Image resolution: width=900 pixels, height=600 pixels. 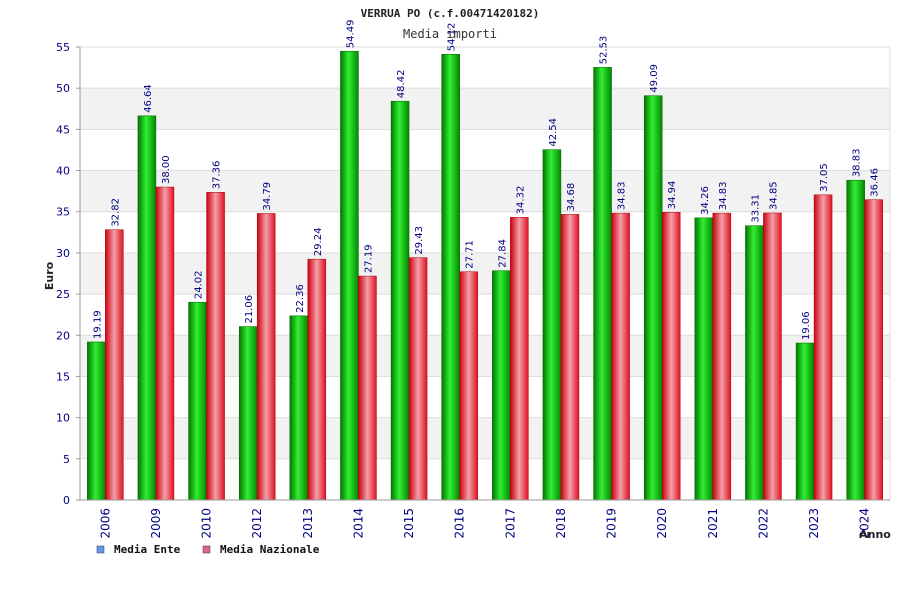 What do you see at coordinates (502, 253) in the screenshot?
I see `value-label-media-ente-2017: 27.84` at bounding box center [502, 253].